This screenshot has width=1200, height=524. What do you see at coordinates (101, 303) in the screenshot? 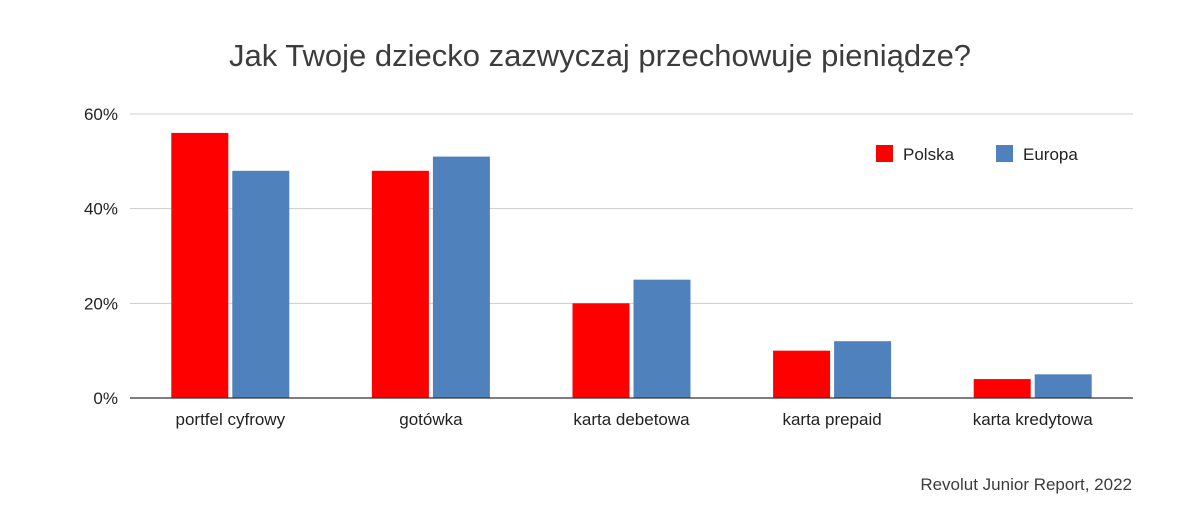
I see `y-tick-label: 20%` at bounding box center [101, 303].